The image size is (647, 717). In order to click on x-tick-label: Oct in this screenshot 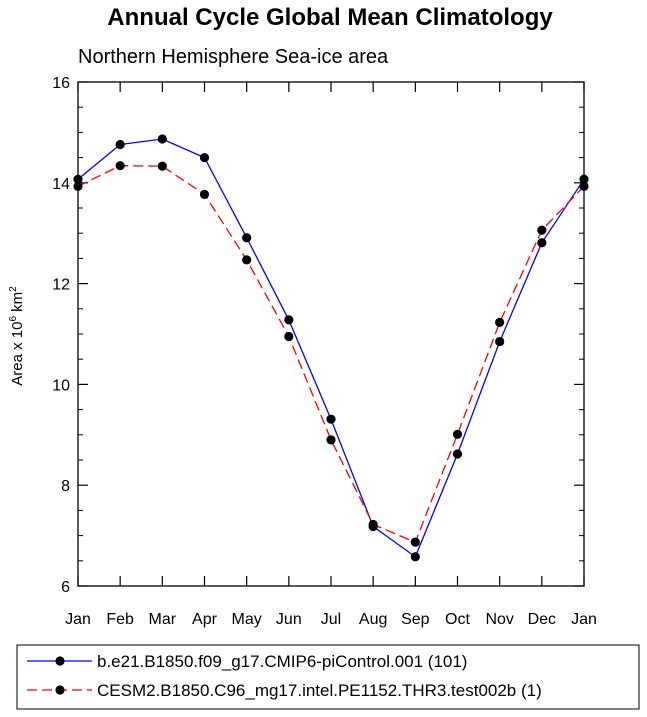, I will do `click(457, 619)`.